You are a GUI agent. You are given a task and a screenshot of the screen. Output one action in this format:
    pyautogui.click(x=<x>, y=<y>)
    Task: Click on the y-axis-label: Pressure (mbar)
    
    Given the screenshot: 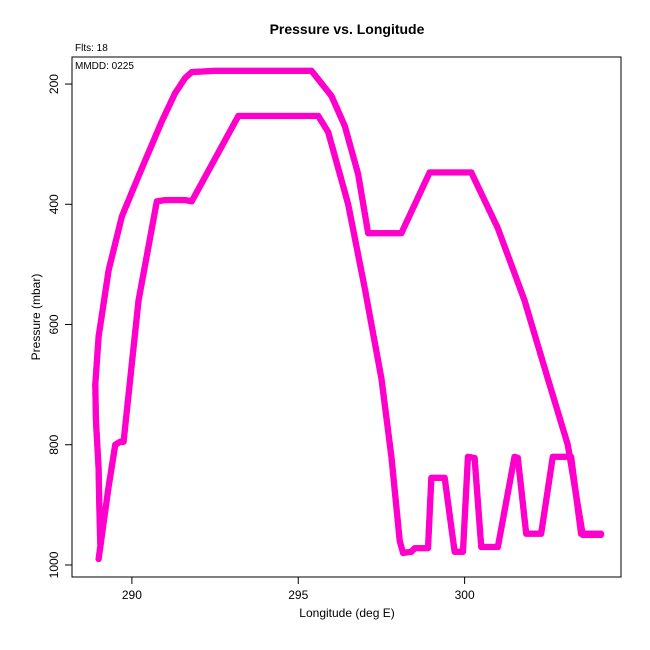 What is the action you would take?
    pyautogui.click(x=36, y=317)
    